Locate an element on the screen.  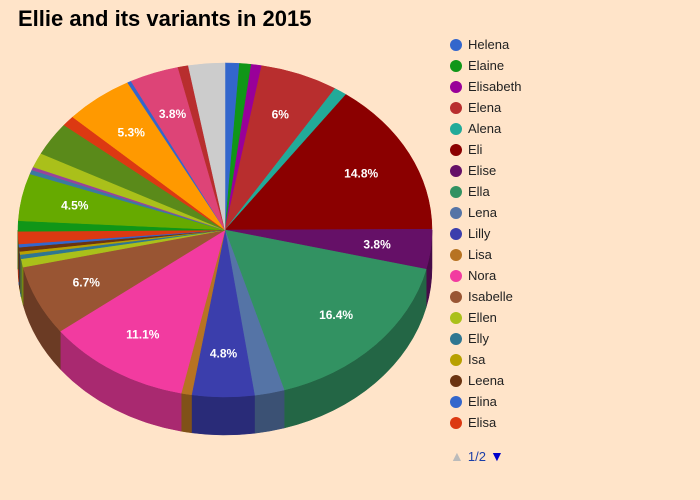
triangle-down-icon: ▼ is located at coordinates (496, 456).